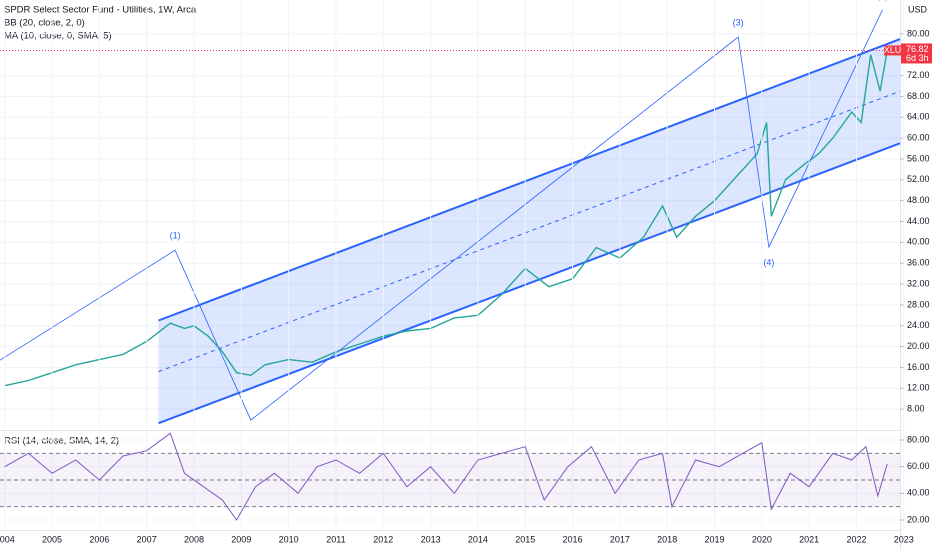  Describe the element at coordinates (714, 539) in the screenshot. I see `x-tick-label: 2019` at that location.